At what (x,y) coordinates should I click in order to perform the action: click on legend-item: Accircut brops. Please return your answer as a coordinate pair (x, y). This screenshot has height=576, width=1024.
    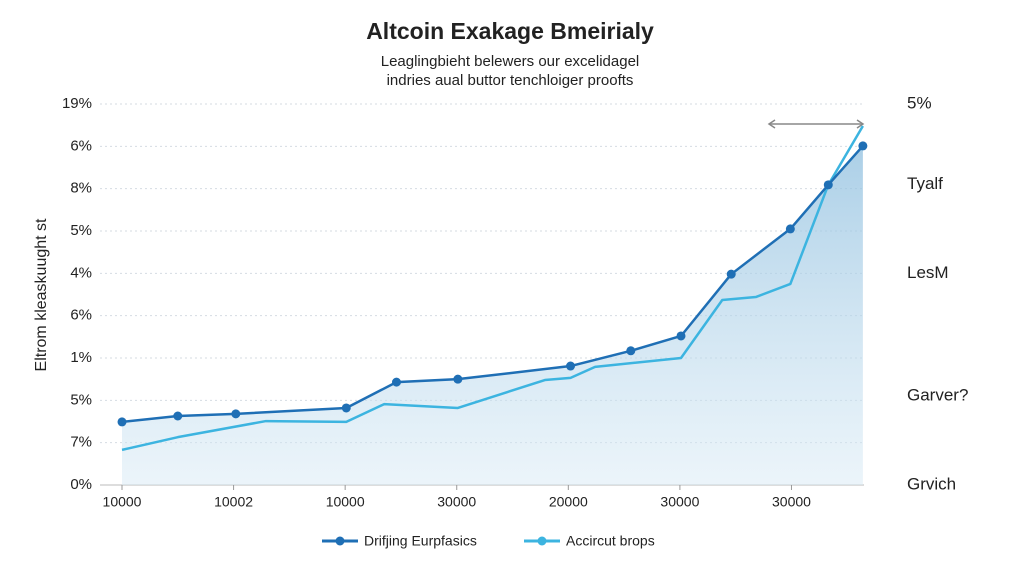
    Looking at the image, I should click on (589, 541).